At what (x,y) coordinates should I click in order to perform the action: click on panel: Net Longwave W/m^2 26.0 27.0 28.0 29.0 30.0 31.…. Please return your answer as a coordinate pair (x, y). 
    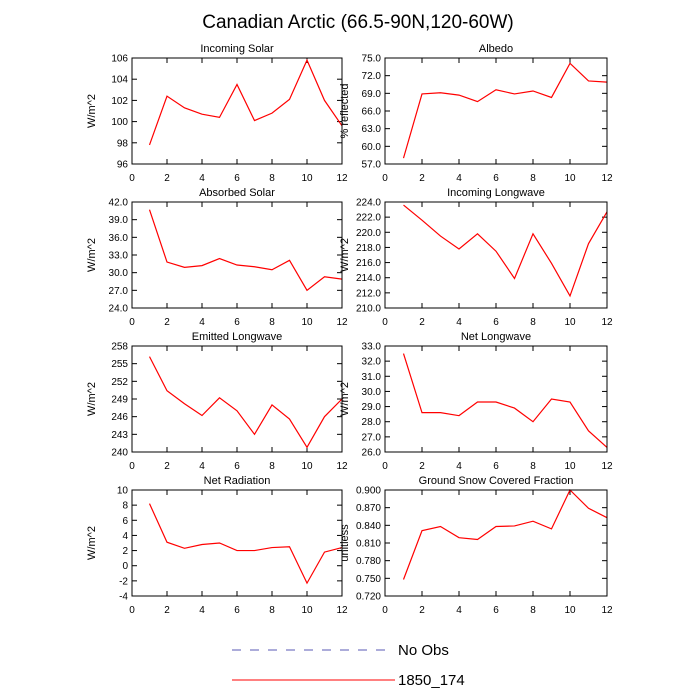
    Looking at the image, I should click on (476, 401).